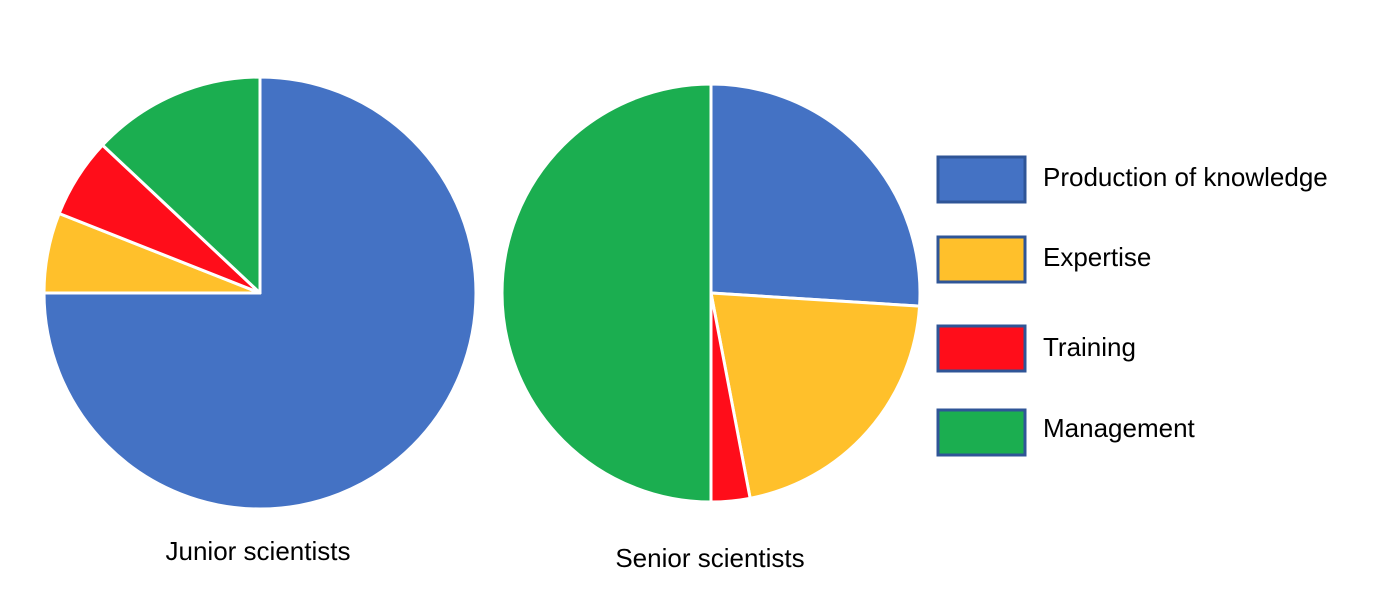 The width and height of the screenshot is (1398, 604). I want to click on pie-slice-junior-scientists-management, so click(181, 185).